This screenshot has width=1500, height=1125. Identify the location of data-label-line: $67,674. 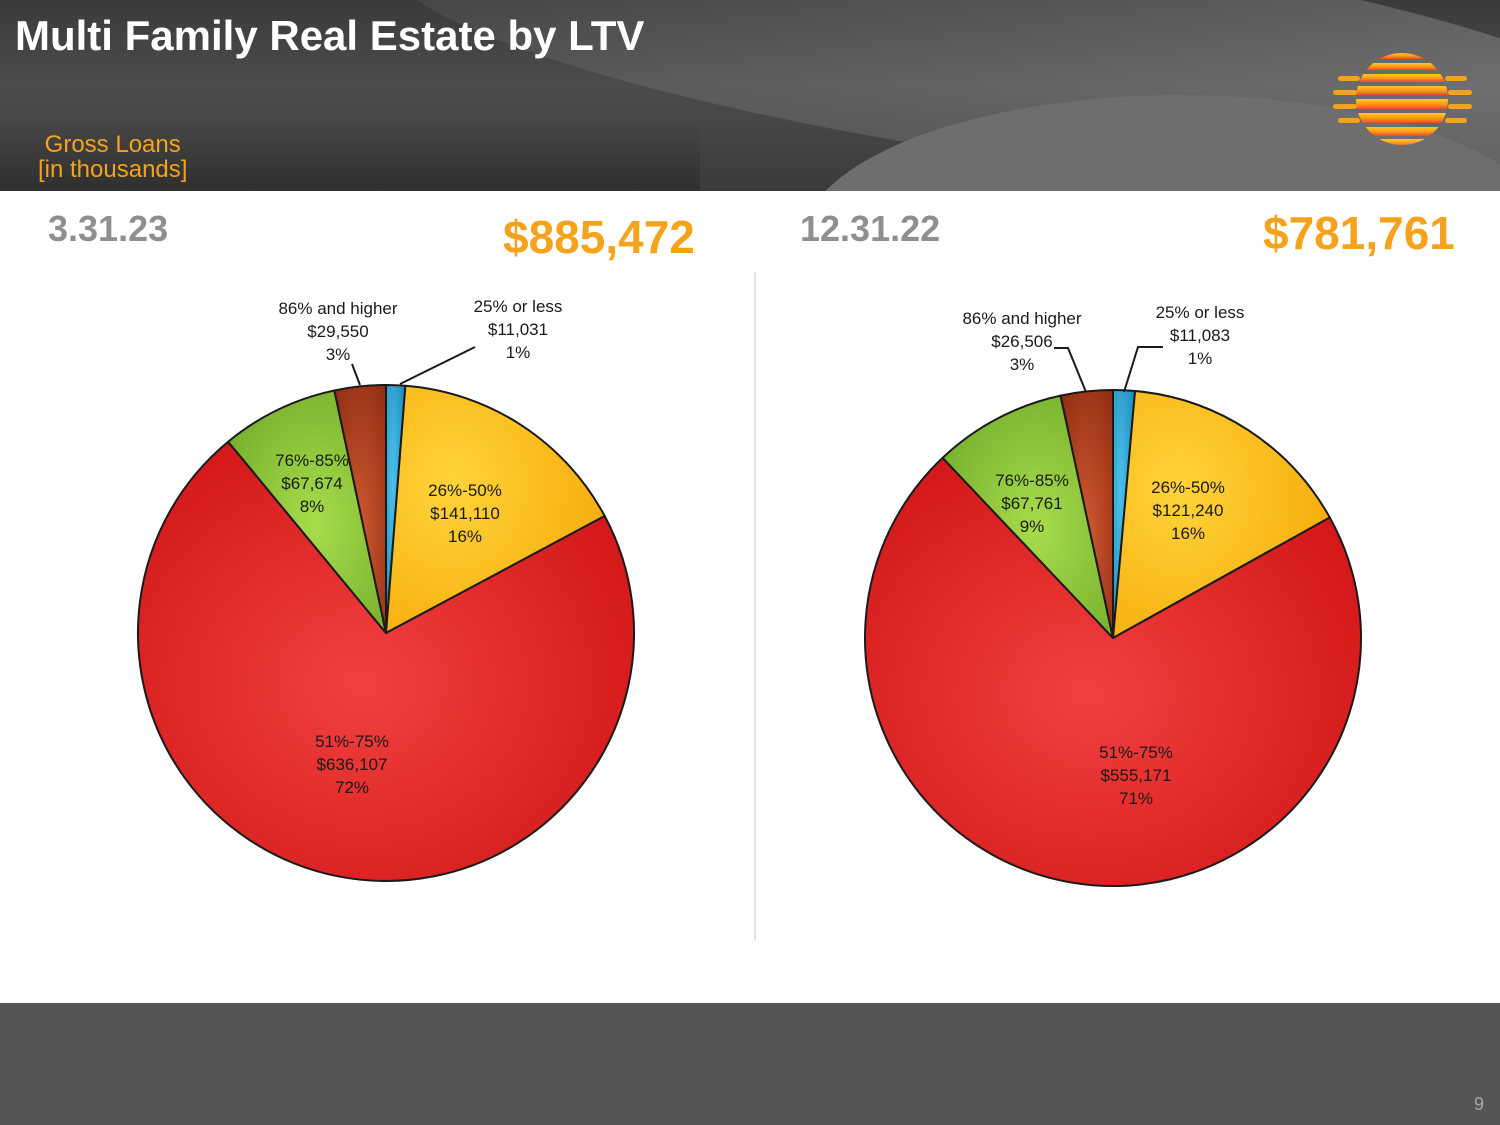
(311, 483).